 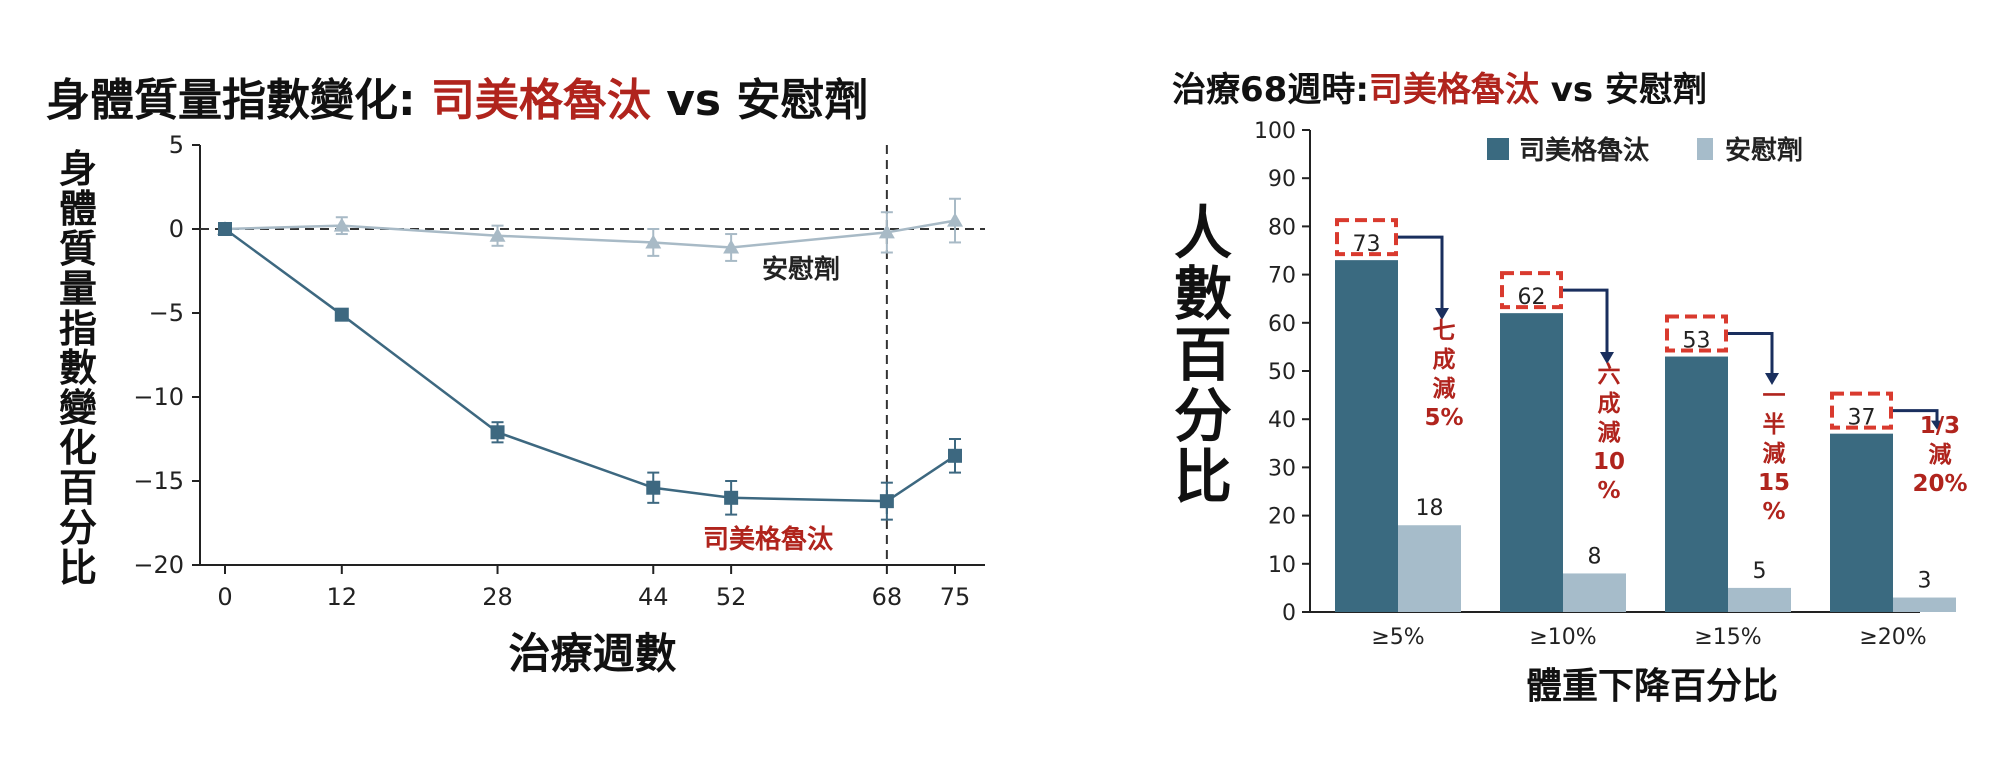 What do you see at coordinates (77, 169) in the screenshot?
I see `chart1-y-axis-label-char: 身` at bounding box center [77, 169].